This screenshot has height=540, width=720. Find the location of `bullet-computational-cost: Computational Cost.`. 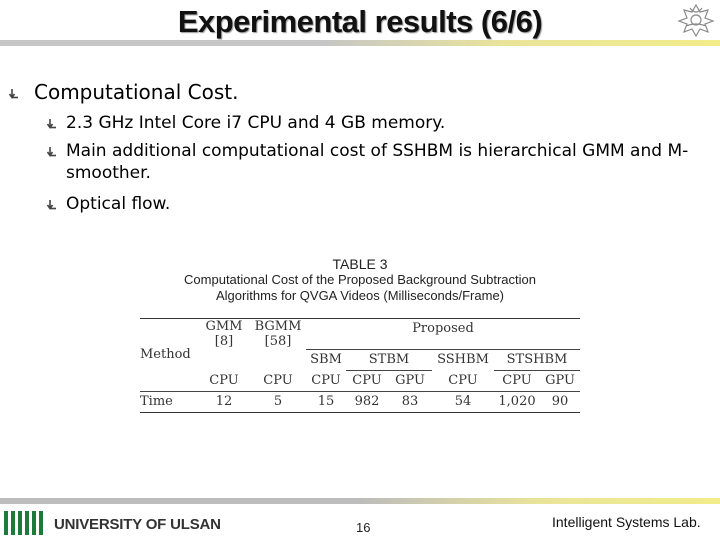

bullet-computational-cost: Computational Cost. is located at coordinates (123, 92).